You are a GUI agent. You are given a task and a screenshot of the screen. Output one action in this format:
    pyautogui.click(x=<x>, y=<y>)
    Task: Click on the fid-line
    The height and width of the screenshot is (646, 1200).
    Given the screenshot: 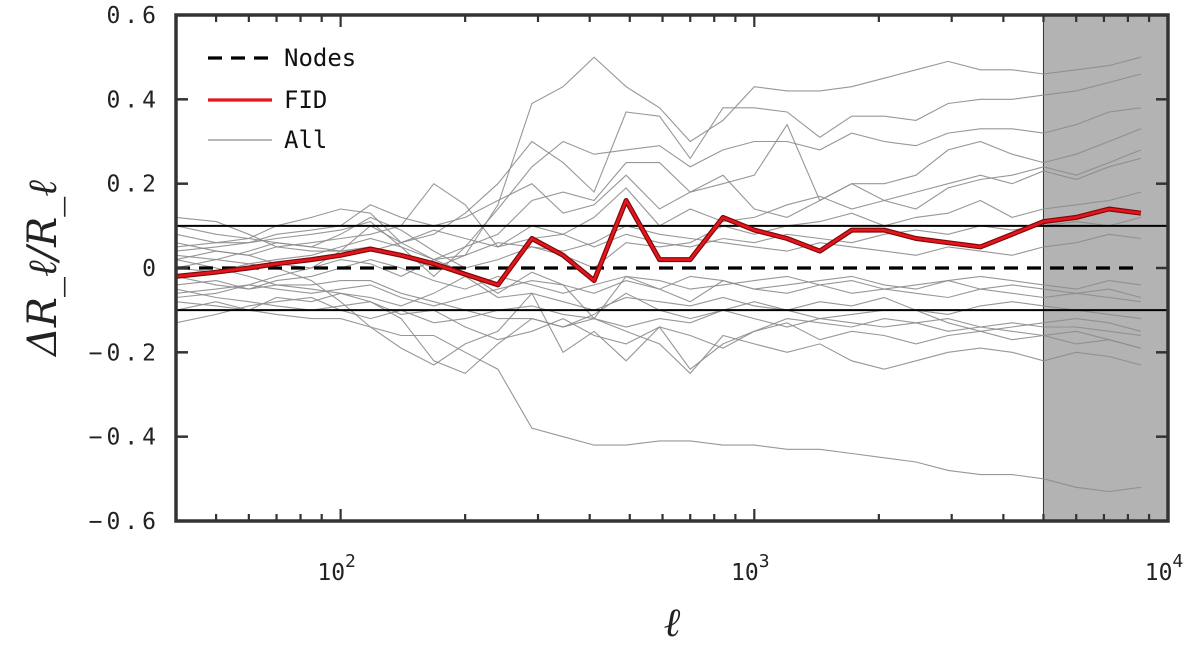 What is the action you would take?
    pyautogui.click(x=659, y=243)
    